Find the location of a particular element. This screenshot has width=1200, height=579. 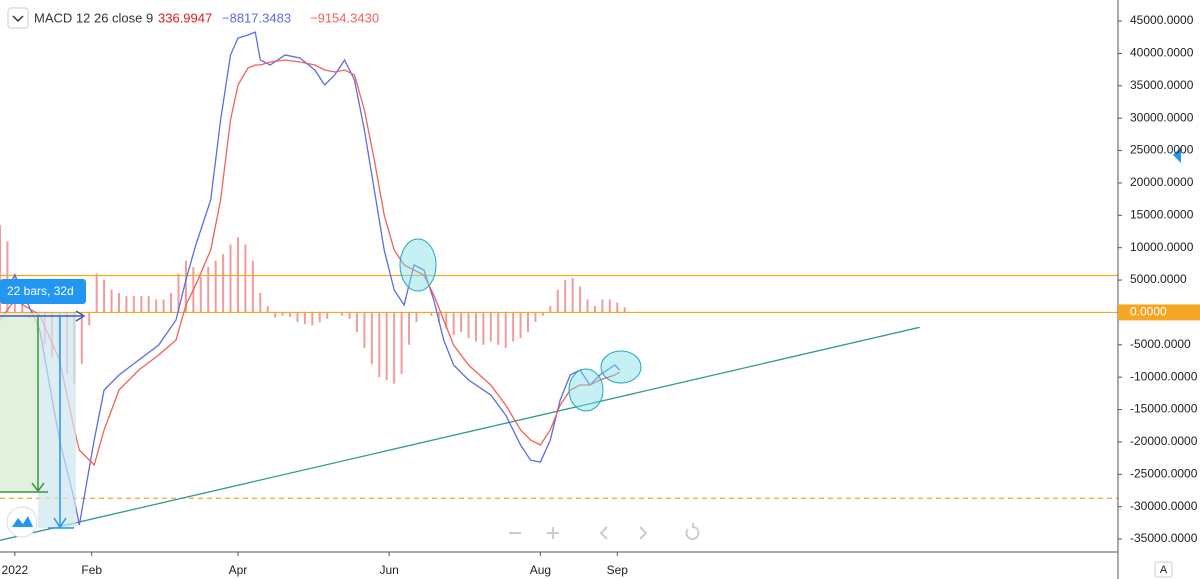

scroll-right-button is located at coordinates (643, 533).